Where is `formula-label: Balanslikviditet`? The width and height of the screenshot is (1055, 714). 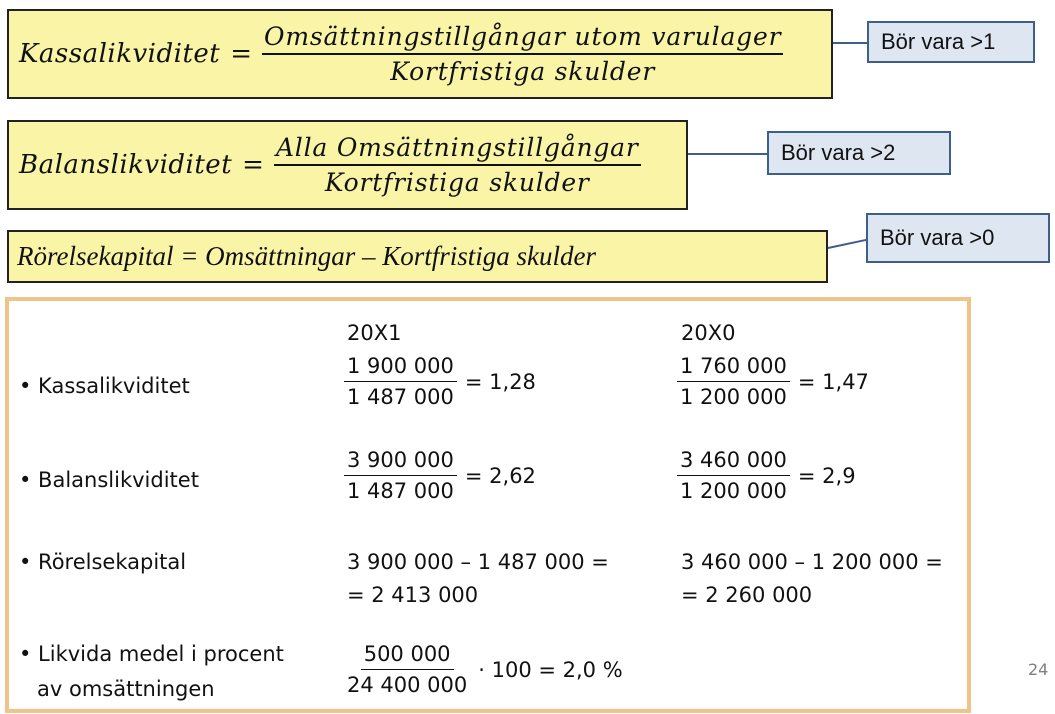 formula-label: Balanslikviditet is located at coordinates (126, 165).